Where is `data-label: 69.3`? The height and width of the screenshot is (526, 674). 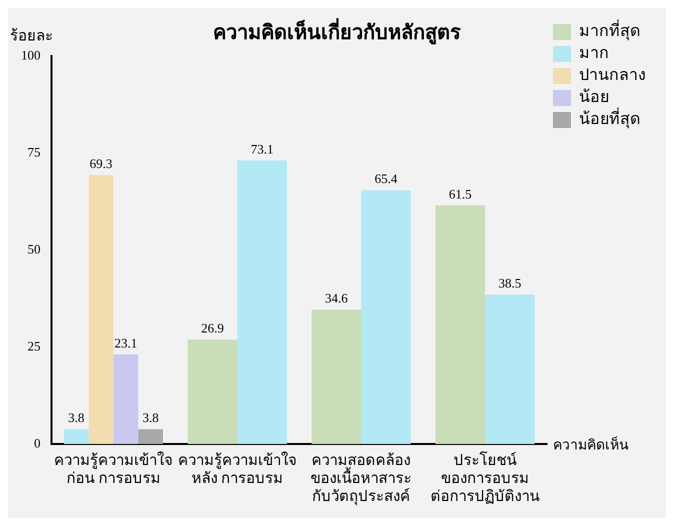 data-label: 69.3 is located at coordinates (101, 164).